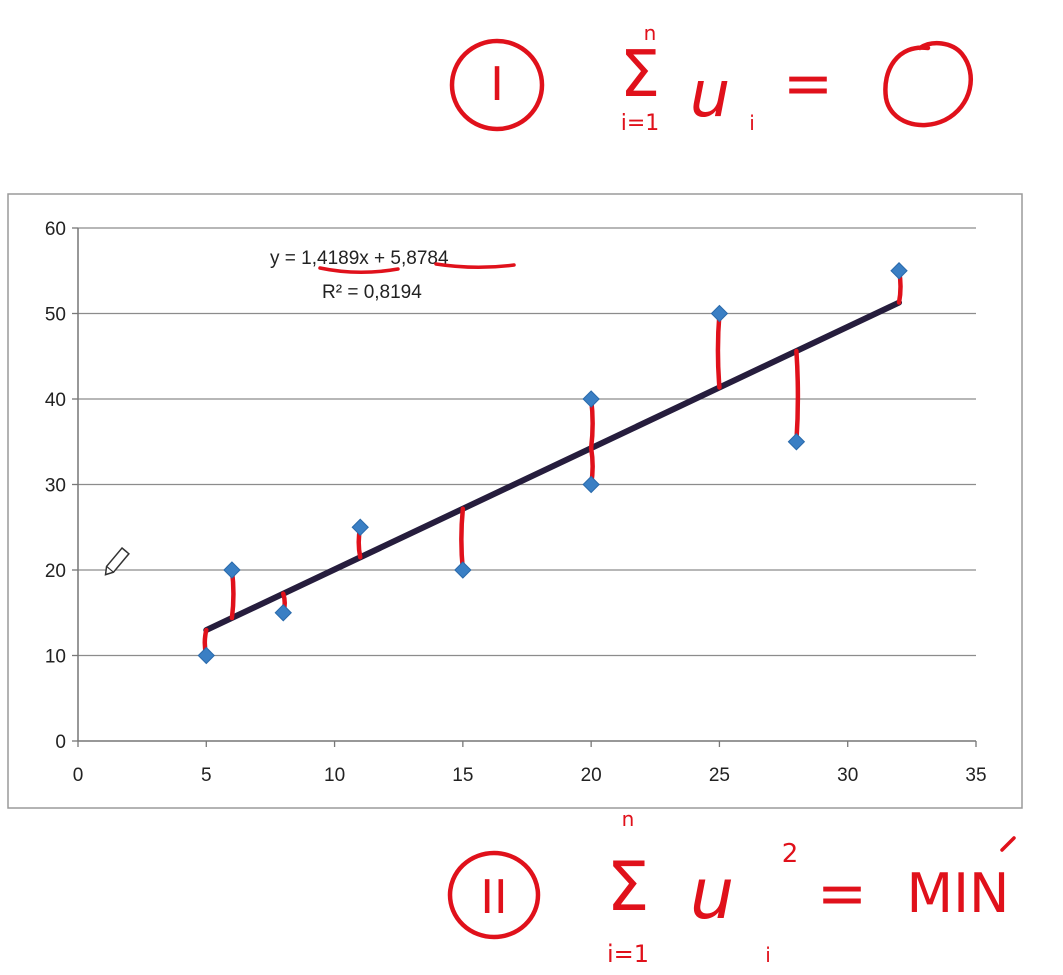 The width and height of the screenshot is (1063, 975). I want to click on sum-lower-limit-2: i=1, so click(628, 954).